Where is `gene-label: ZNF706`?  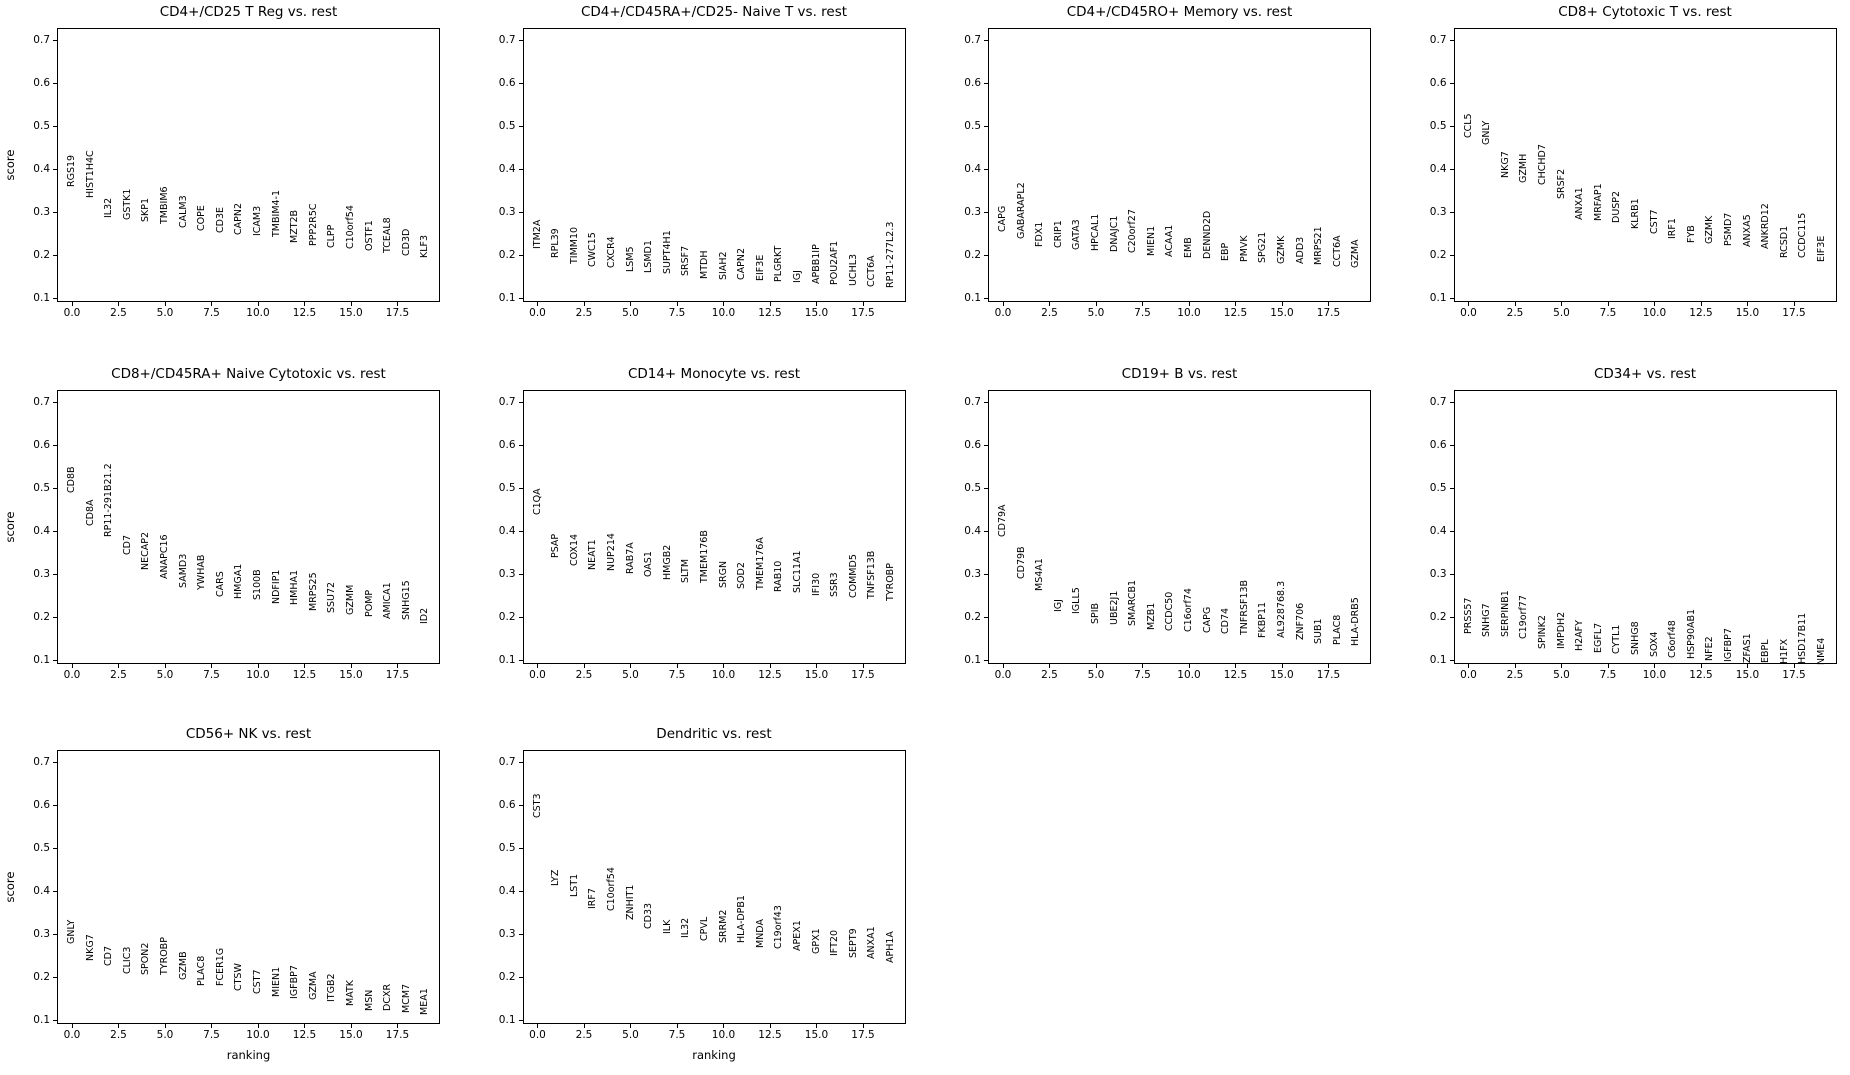 gene-label: ZNF706 is located at coordinates (1300, 621).